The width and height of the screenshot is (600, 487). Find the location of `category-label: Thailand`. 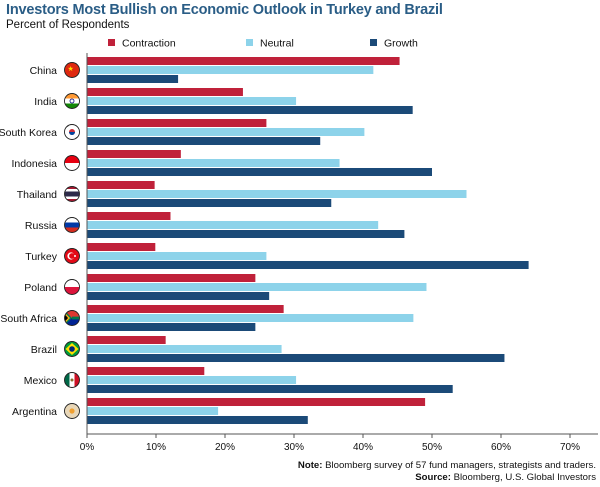

category-label: Thailand is located at coordinates (37, 195).